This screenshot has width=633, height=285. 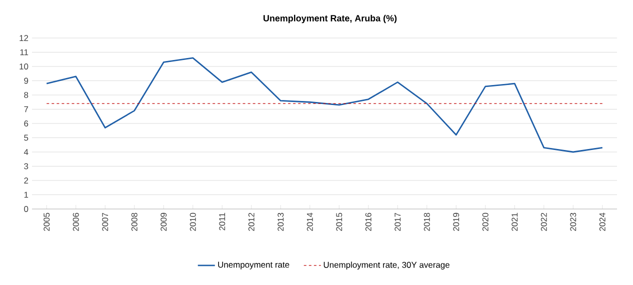 I want to click on x-tick-label: 2023, so click(x=573, y=221).